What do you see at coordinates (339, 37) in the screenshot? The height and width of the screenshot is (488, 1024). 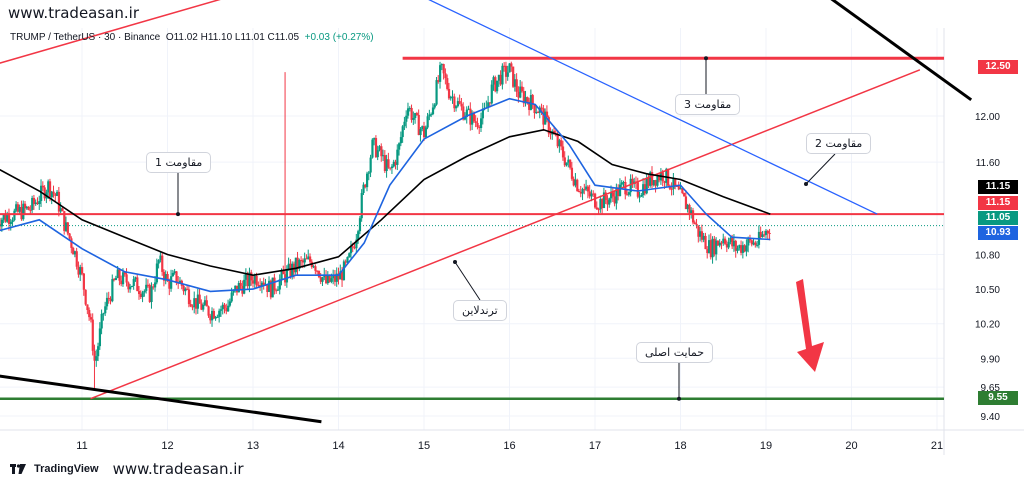 I see `price-change: +0.03 (+0.27%)` at bounding box center [339, 37].